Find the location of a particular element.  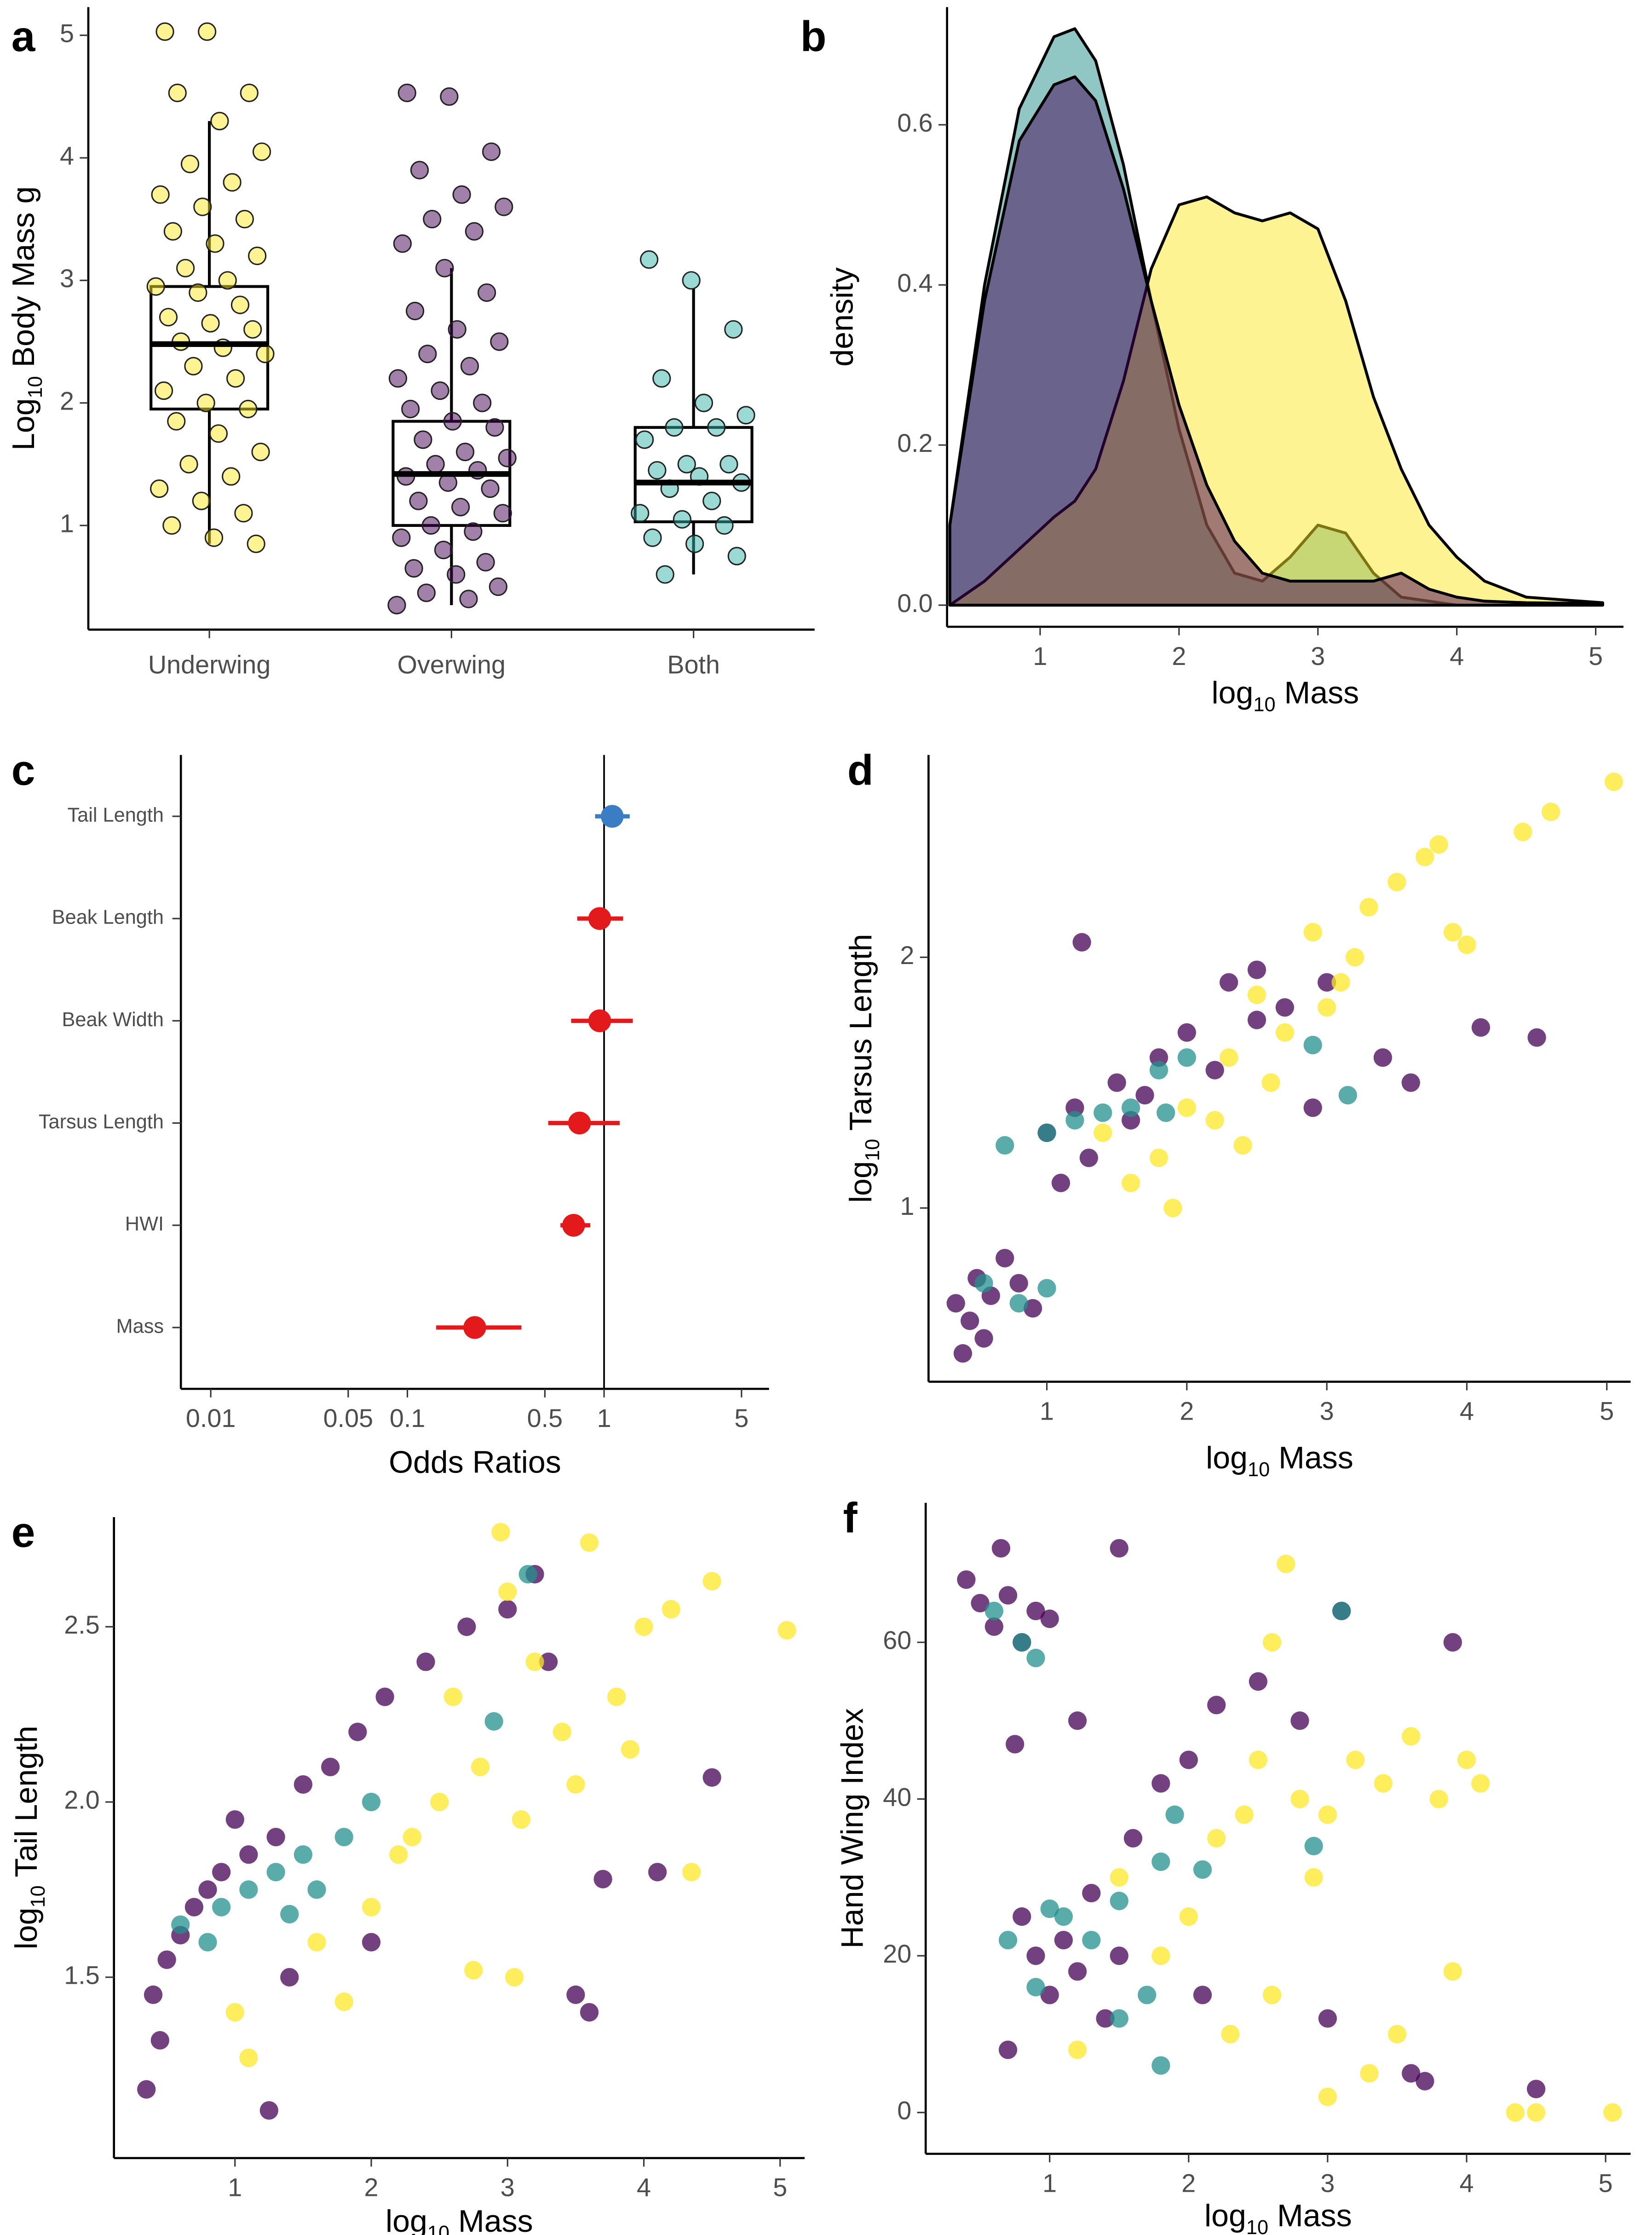

panel-letter: b is located at coordinates (814, 36).